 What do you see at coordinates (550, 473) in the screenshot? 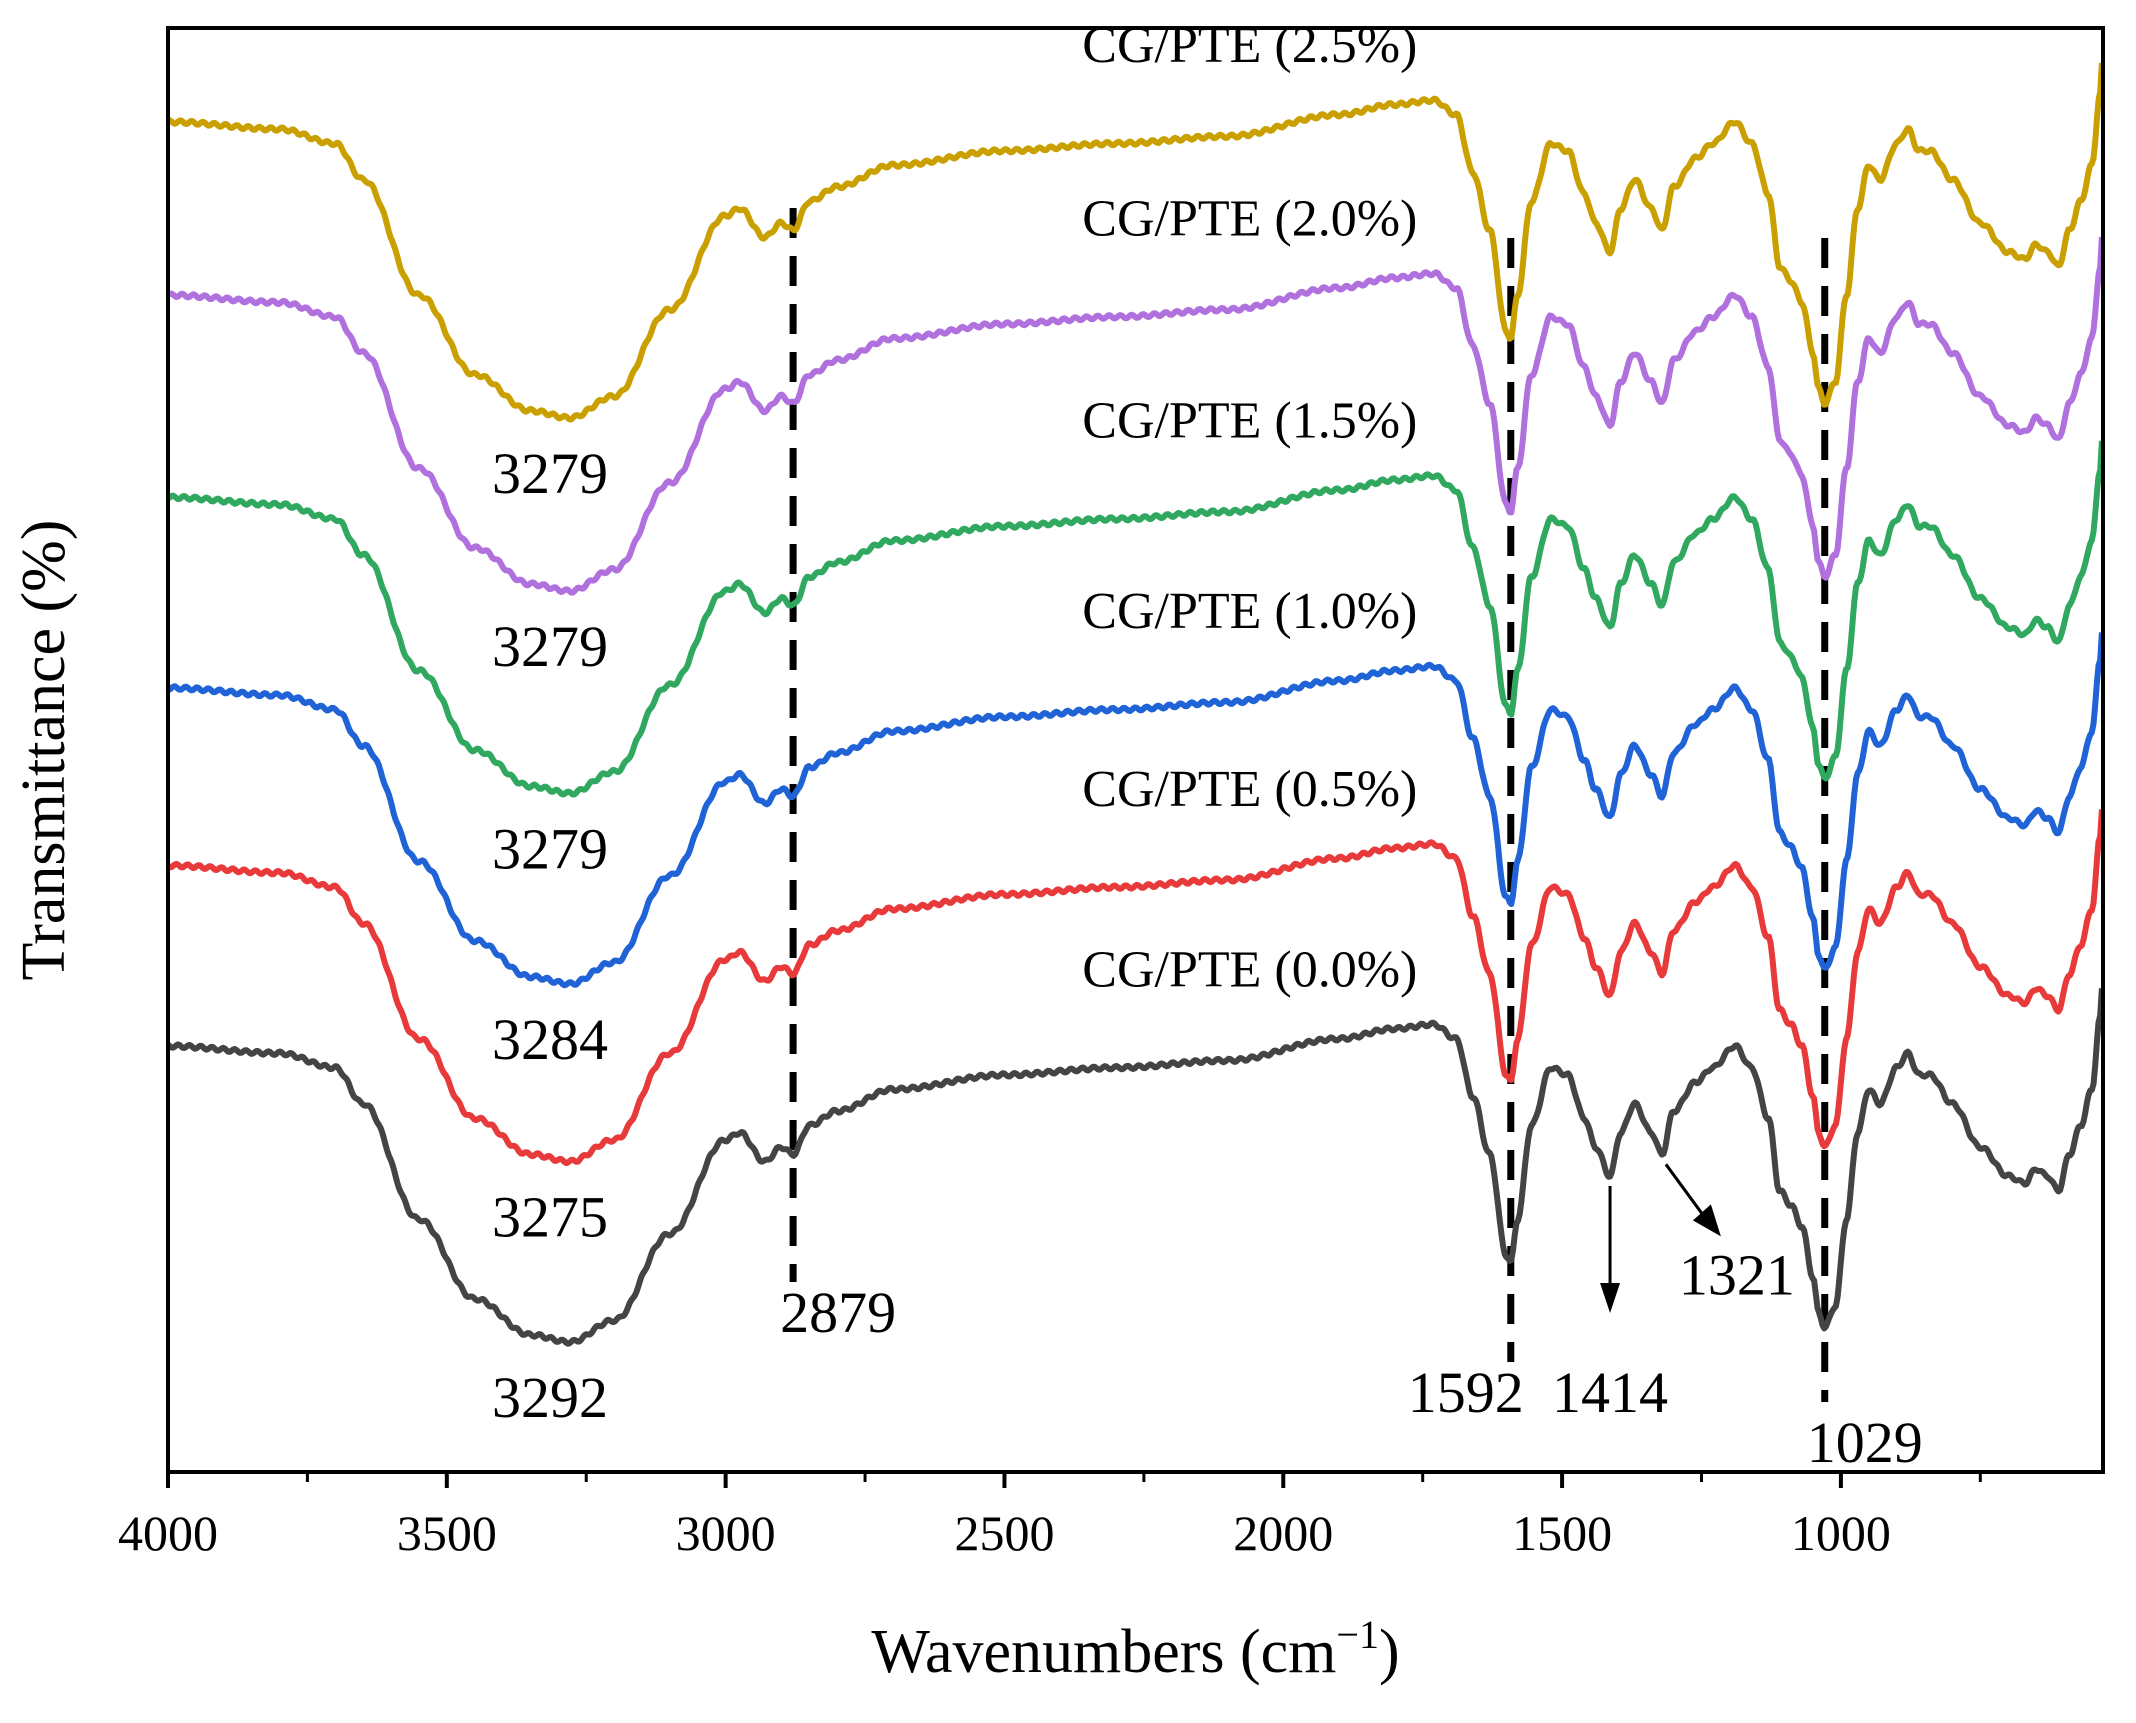
I see `peak-label-oh-0: 3279` at bounding box center [550, 473].